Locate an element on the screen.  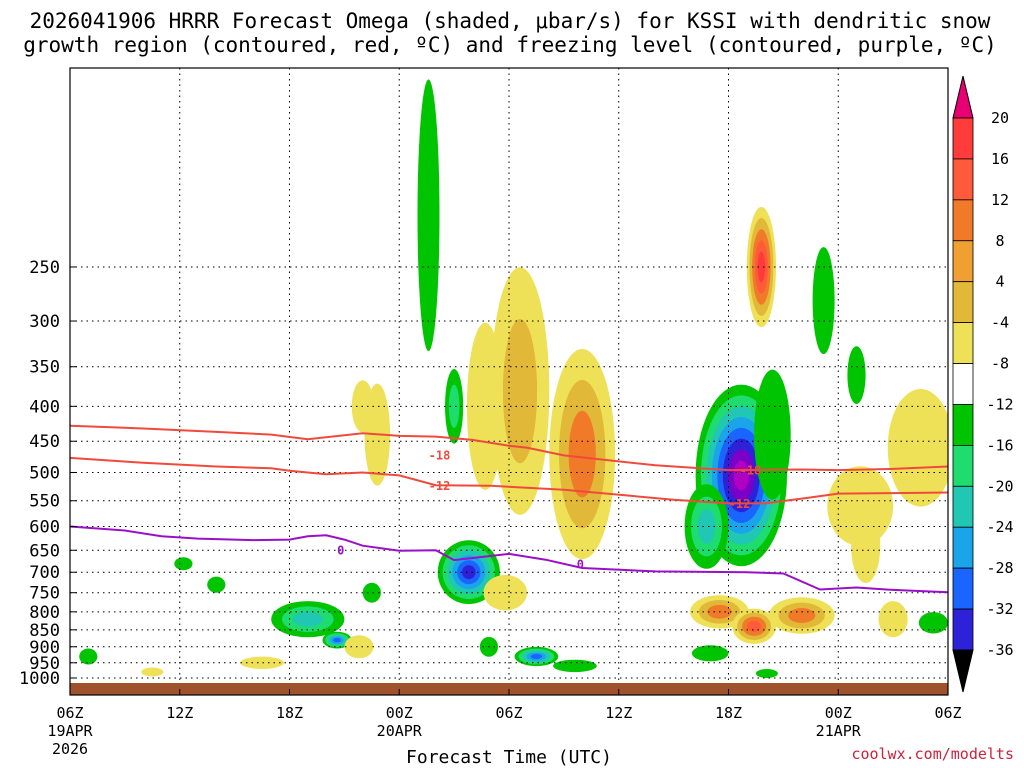
x-tick-label-6: 18Z is located at coordinates (728, 713).